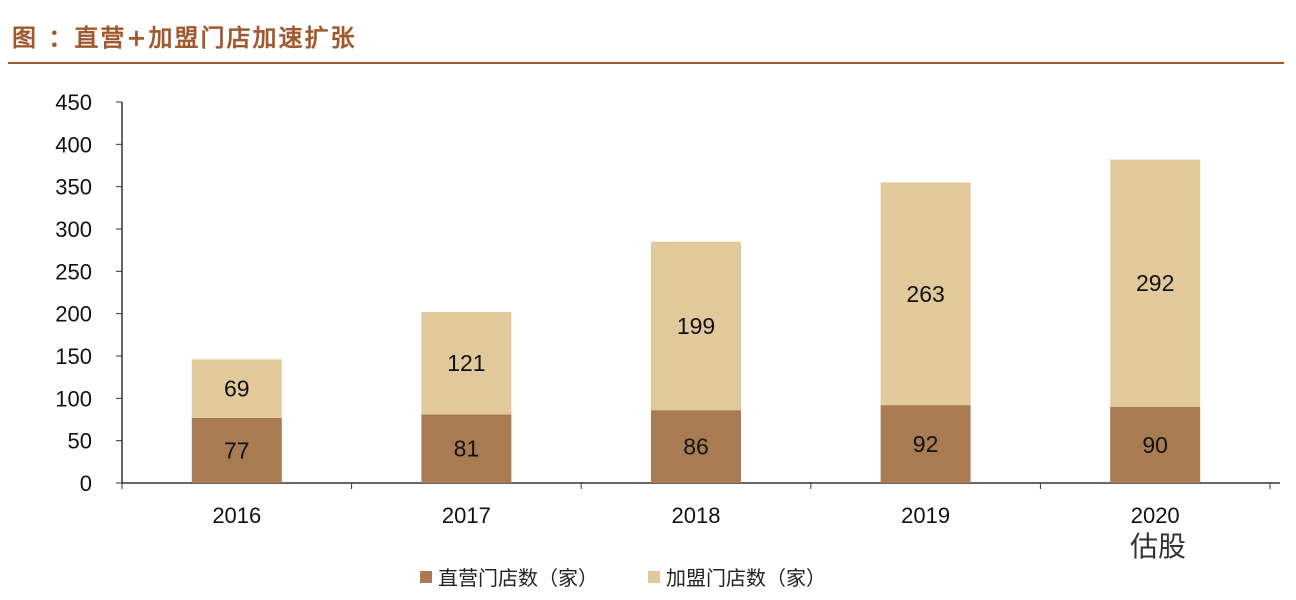  I want to click on data-label: 81, so click(467, 449).